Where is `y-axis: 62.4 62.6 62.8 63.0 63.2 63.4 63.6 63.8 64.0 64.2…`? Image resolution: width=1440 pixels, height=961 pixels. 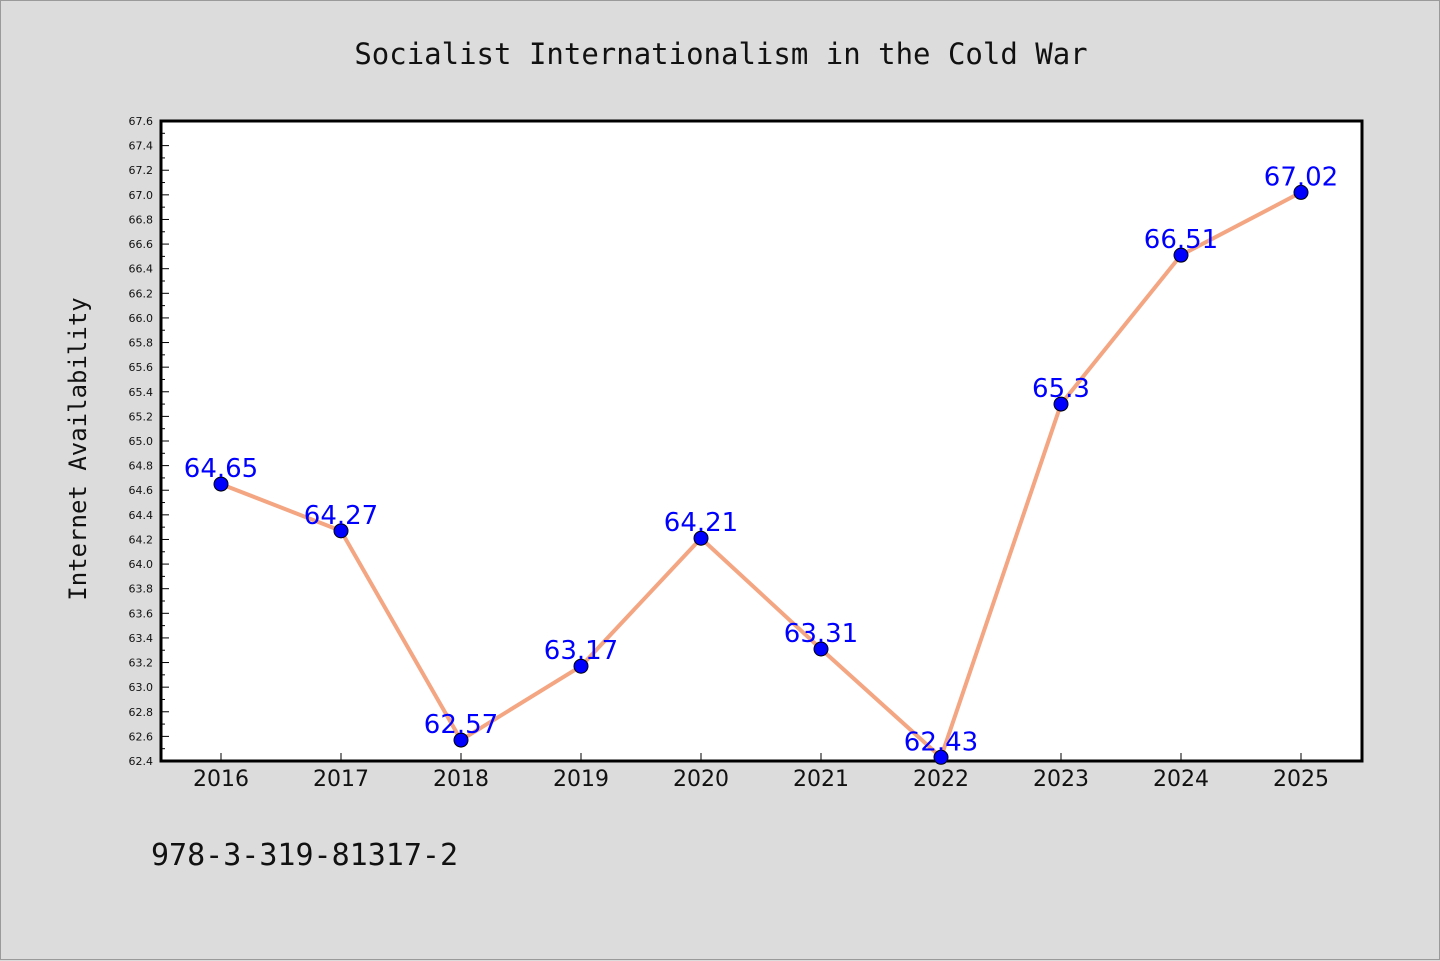 y-axis: 62.4 62.6 62.8 63.0 63.2 63.4 63.6 63.8 64.0 64.2… is located at coordinates (149, 441).